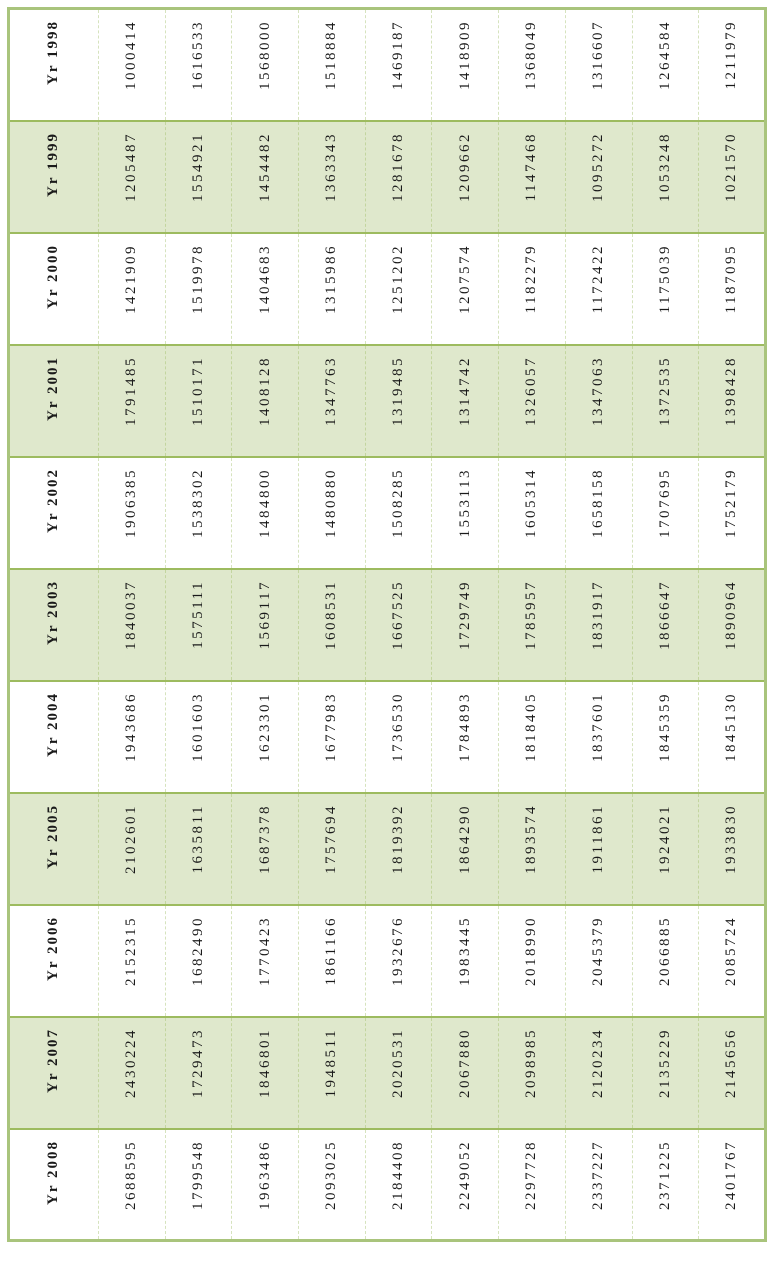  What do you see at coordinates (598, 950) in the screenshot?
I see `cell-value: 2045379` at bounding box center [598, 950].